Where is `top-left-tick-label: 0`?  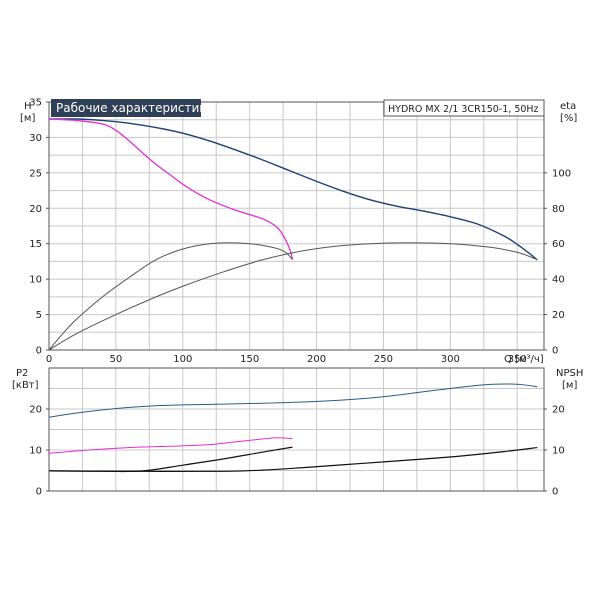
top-left-tick-label: 0 is located at coordinates (39, 351).